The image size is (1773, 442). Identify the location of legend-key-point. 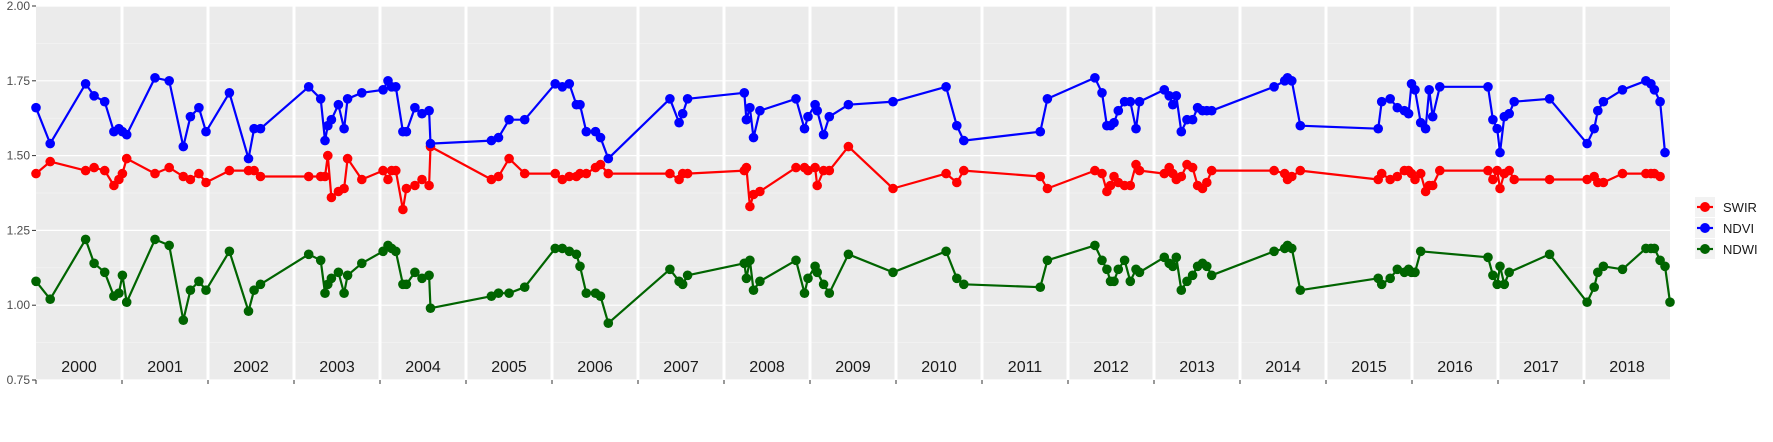
(1705, 228).